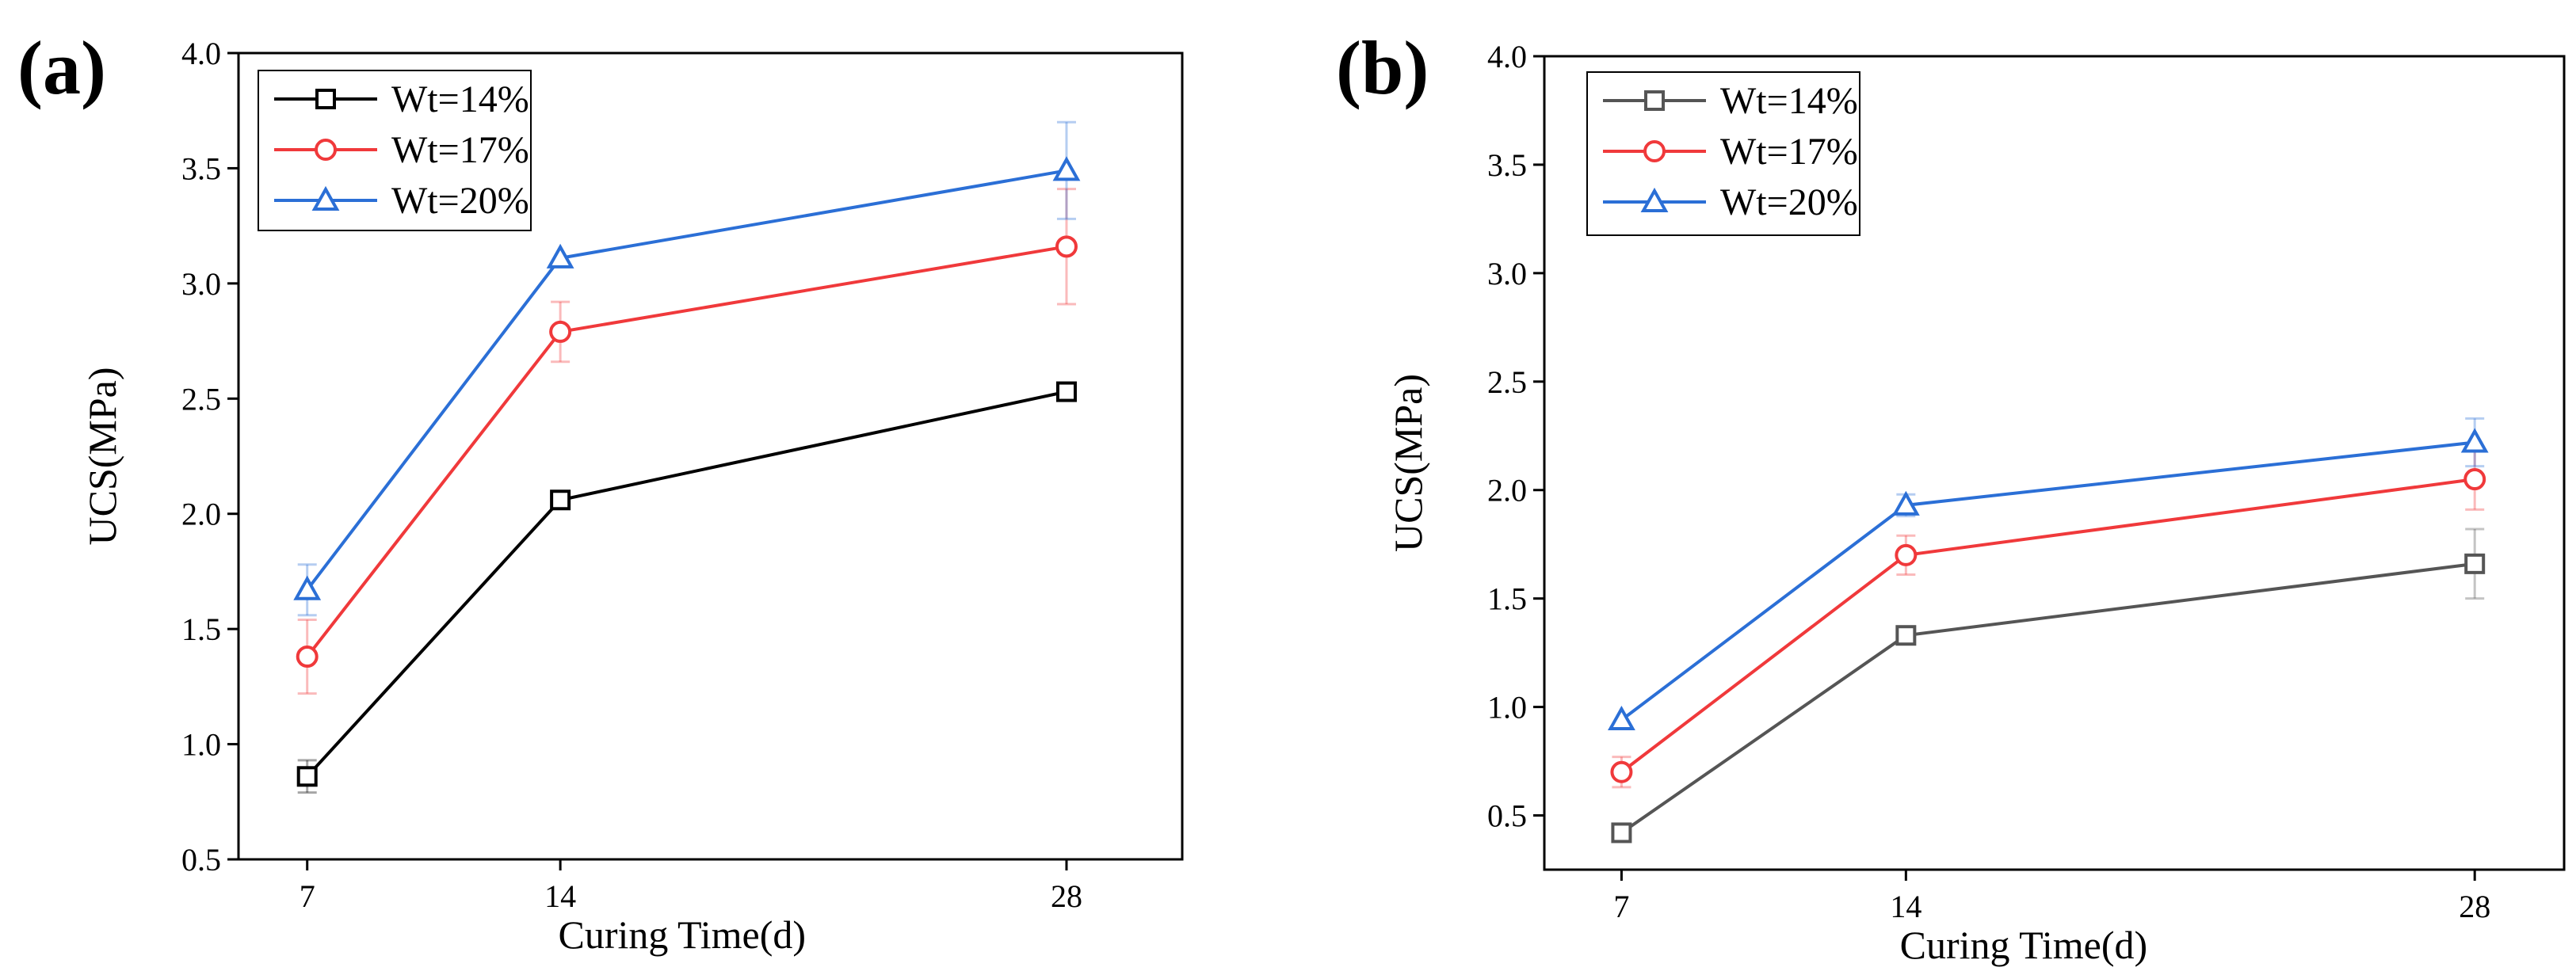  What do you see at coordinates (62, 67) in the screenshot?
I see `panel-label-a: (a)` at bounding box center [62, 67].